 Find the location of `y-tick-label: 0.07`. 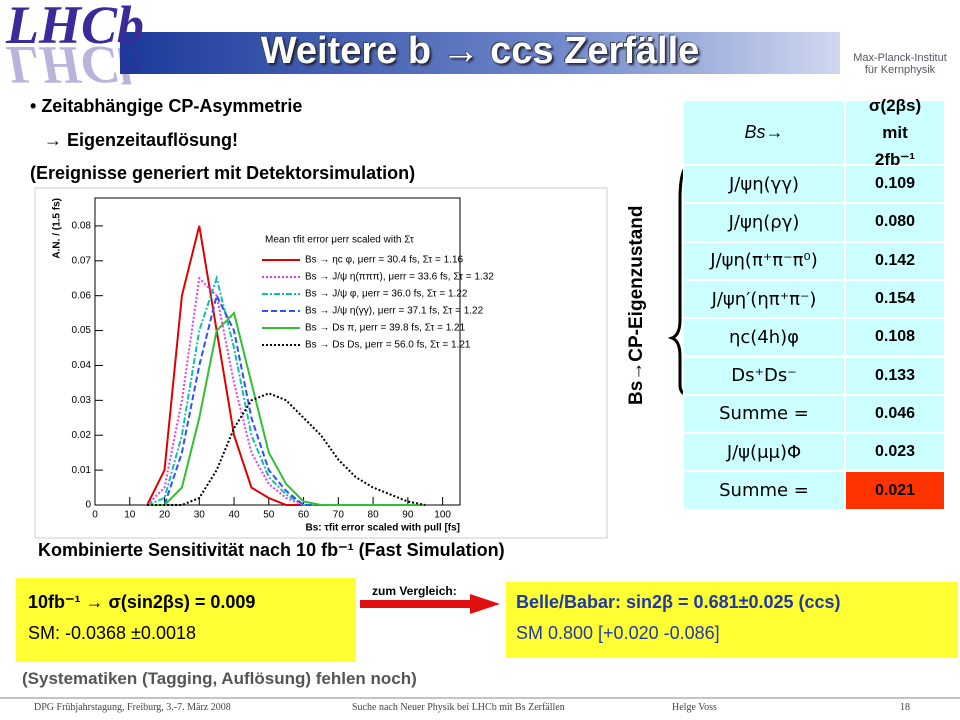

y-tick-label: 0.07 is located at coordinates (82, 260).